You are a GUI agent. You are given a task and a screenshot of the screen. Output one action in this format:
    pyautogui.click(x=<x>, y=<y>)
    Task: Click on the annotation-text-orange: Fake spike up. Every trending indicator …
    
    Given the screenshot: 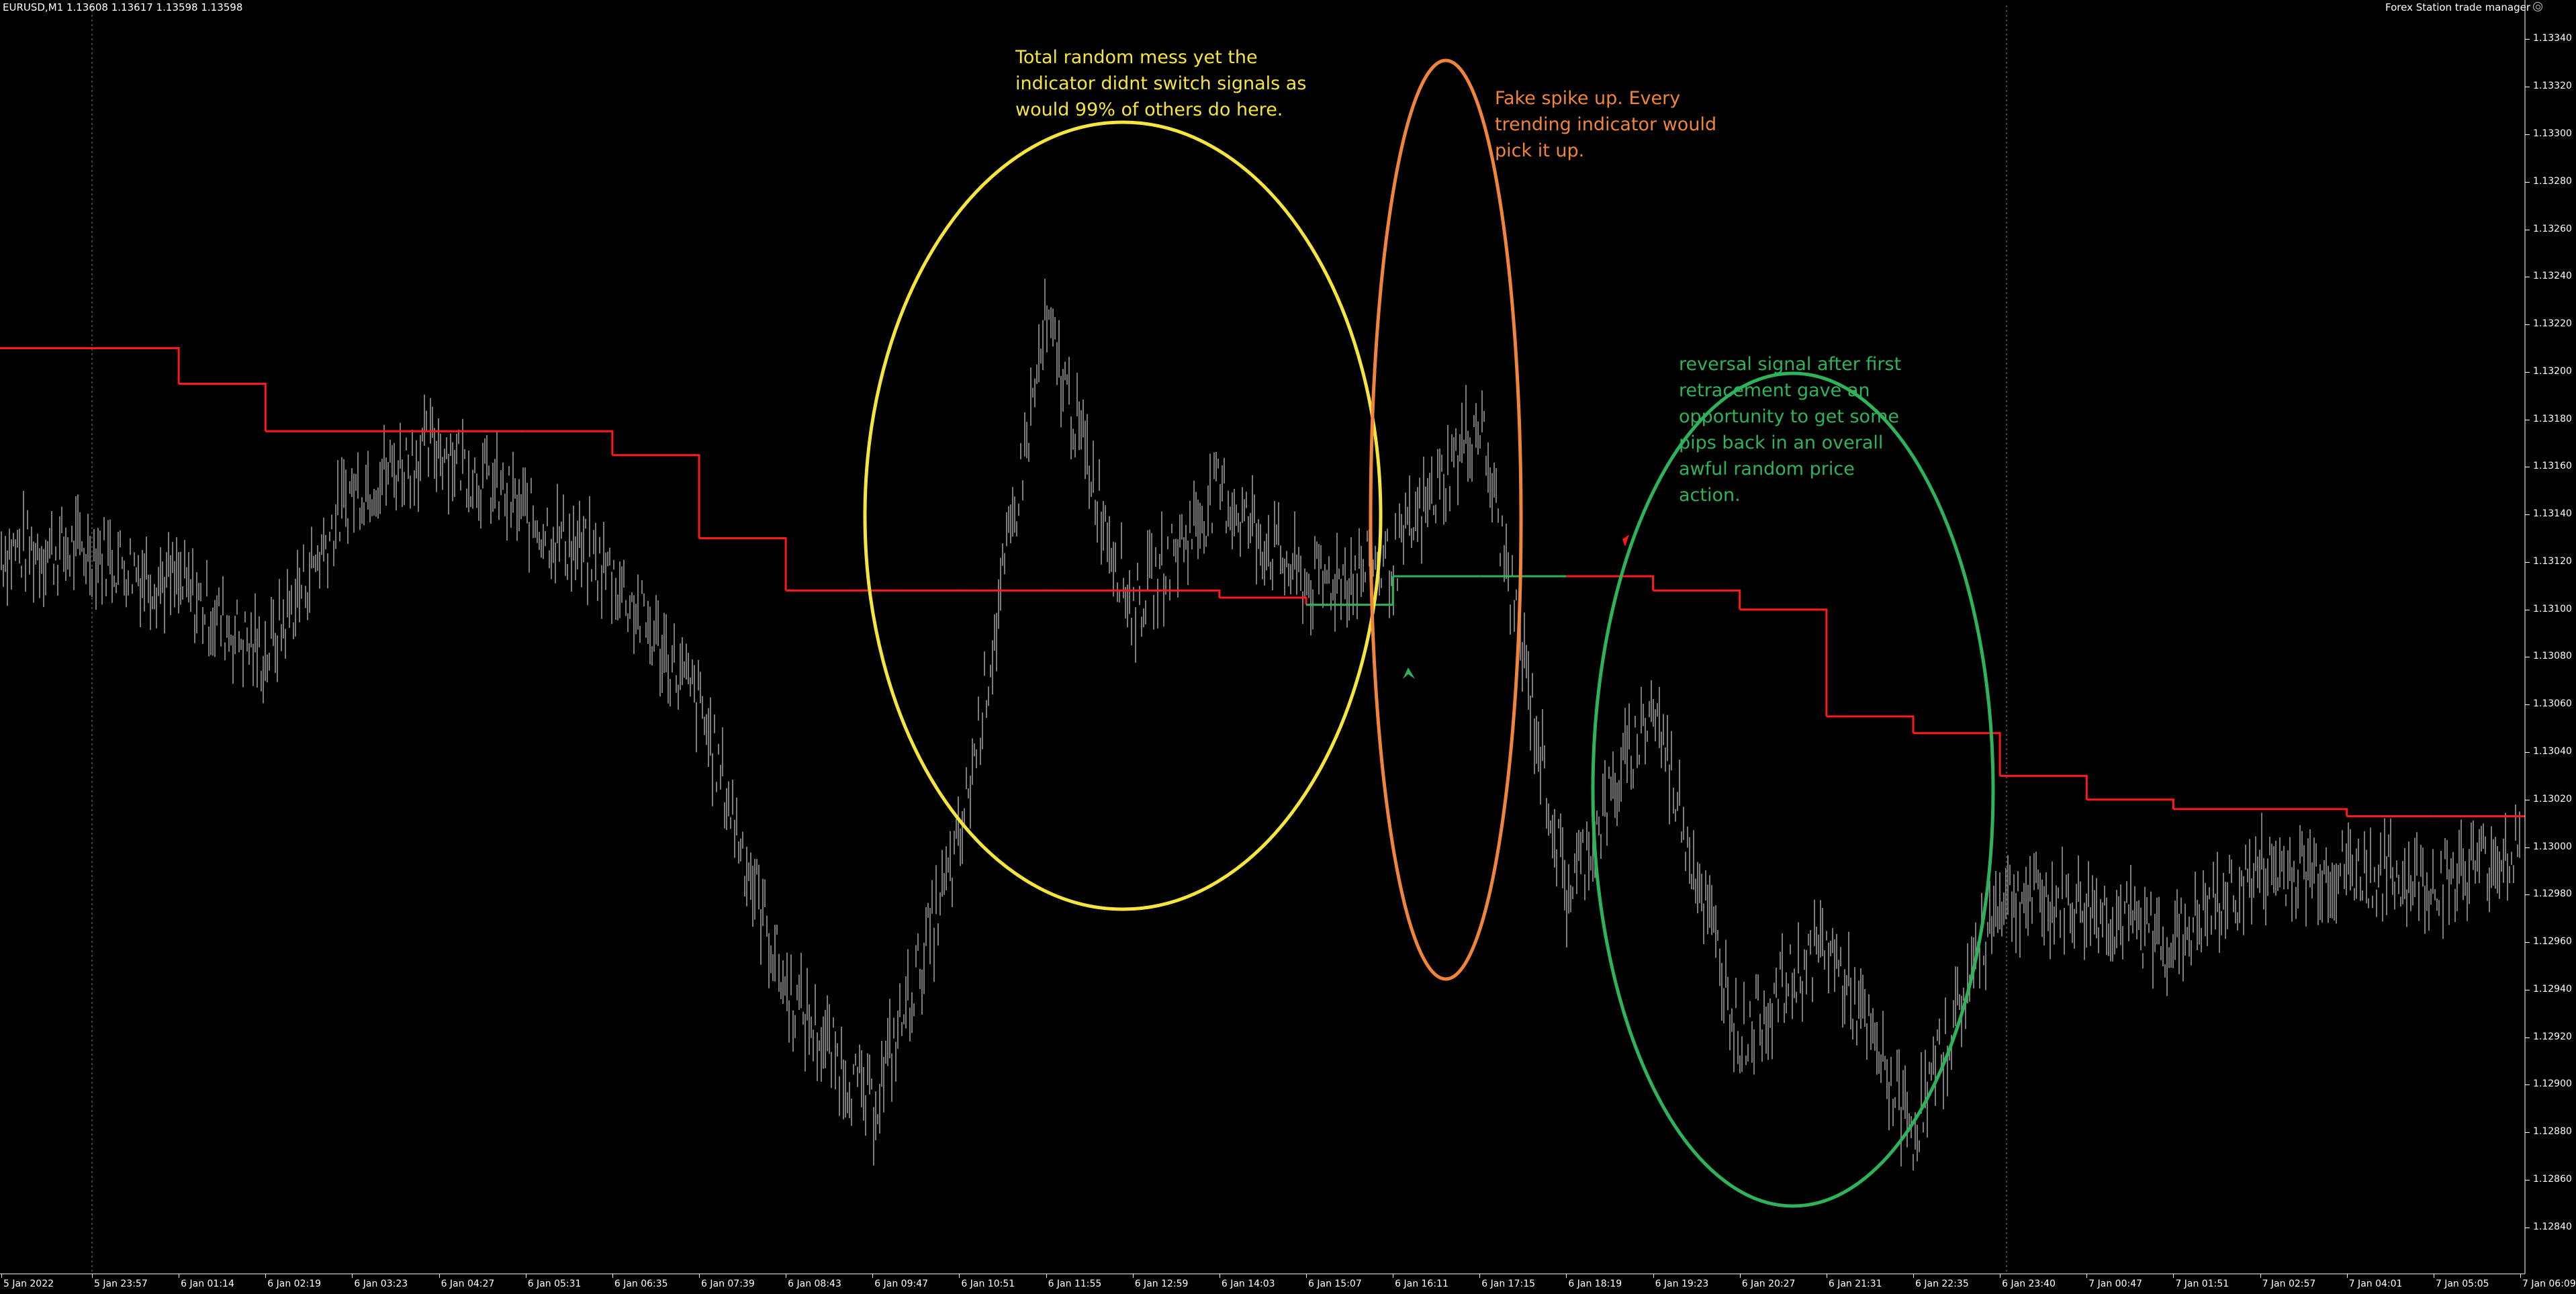 What is the action you would take?
    pyautogui.click(x=1605, y=124)
    